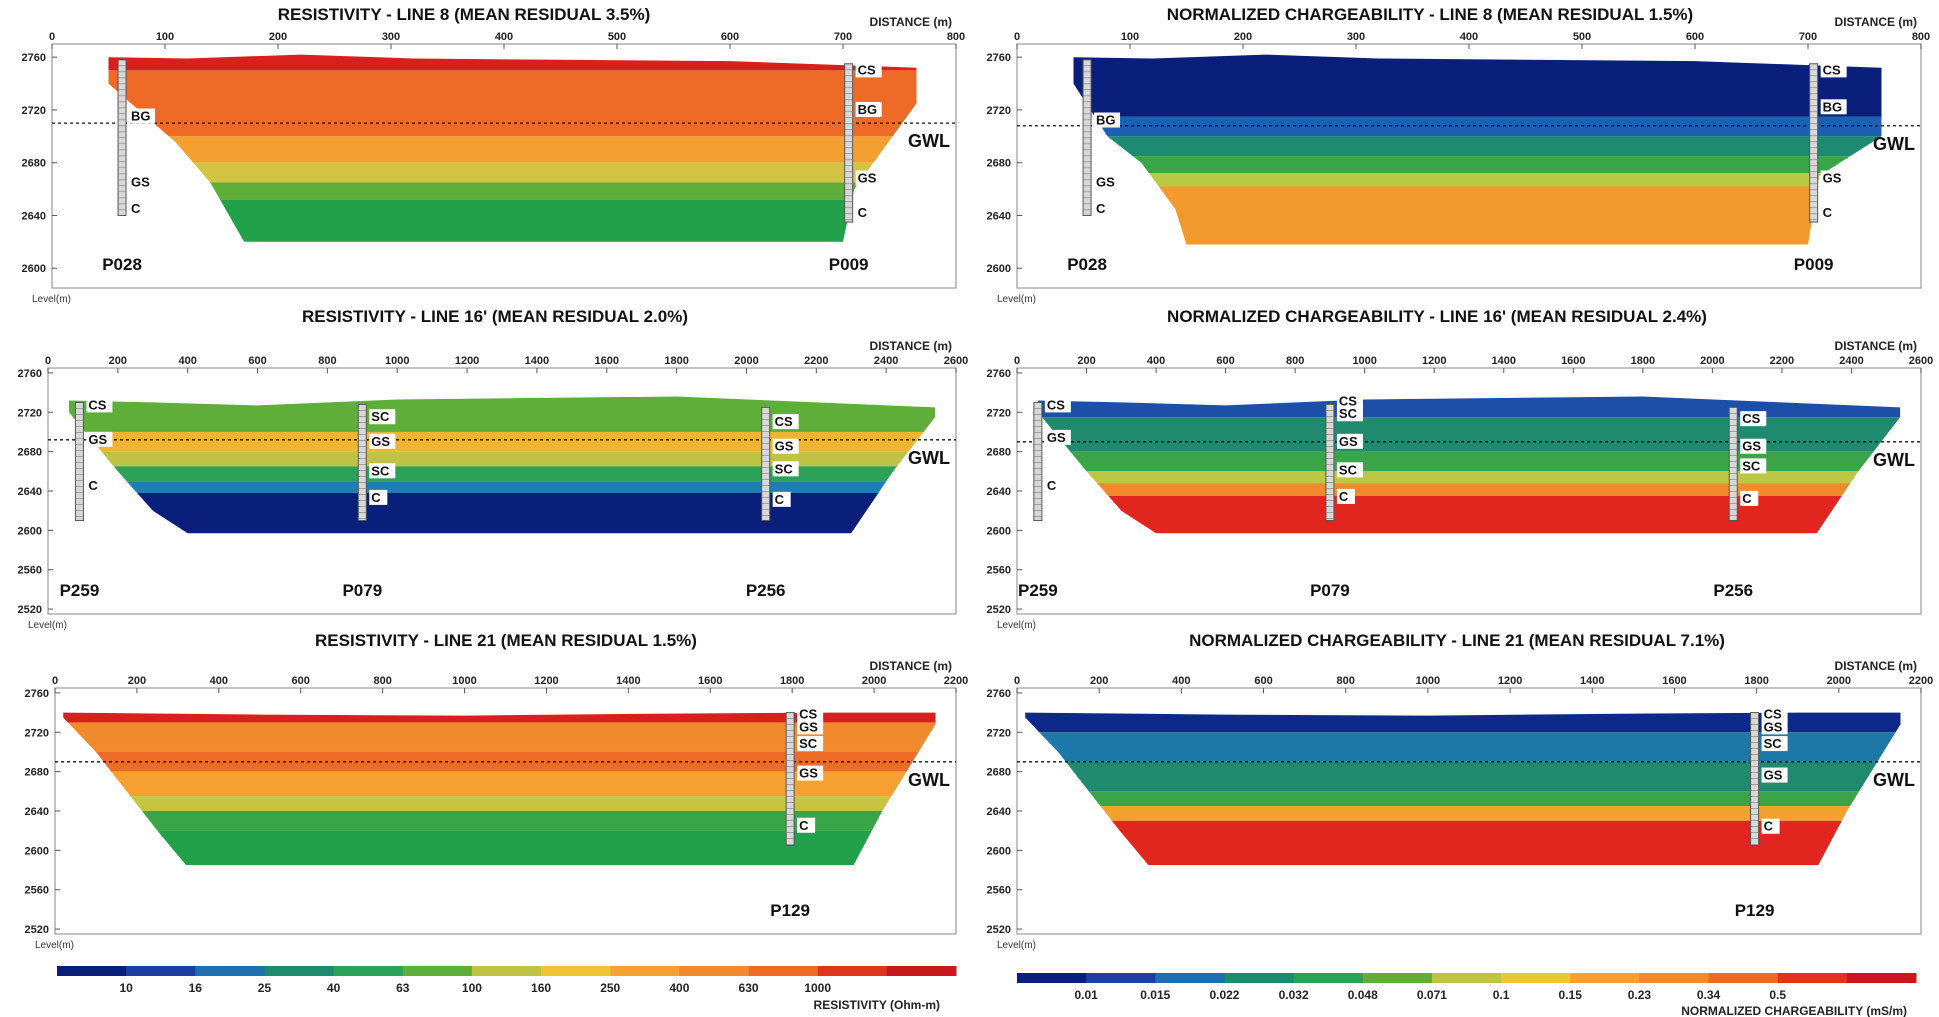 The height and width of the screenshot is (1017, 1939). I want to click on x-tick-label: 1200, so click(1510, 681).